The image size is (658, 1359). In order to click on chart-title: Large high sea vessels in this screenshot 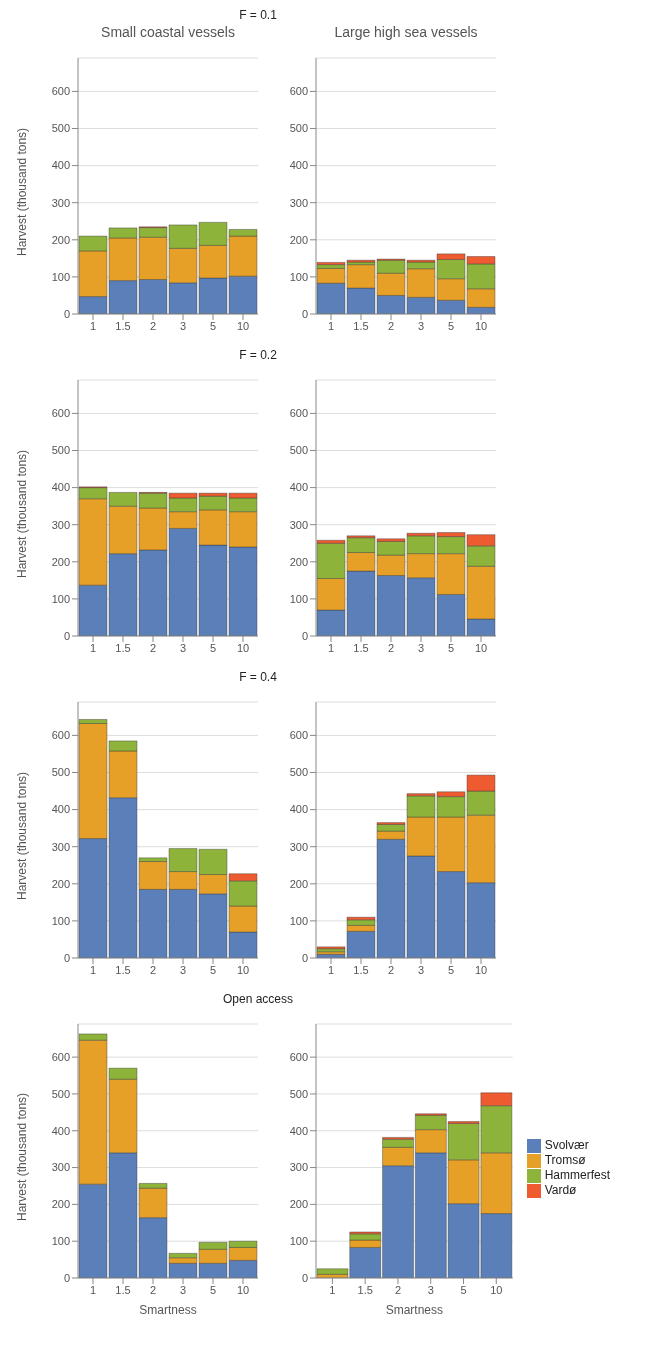, I will do `click(406, 33)`.